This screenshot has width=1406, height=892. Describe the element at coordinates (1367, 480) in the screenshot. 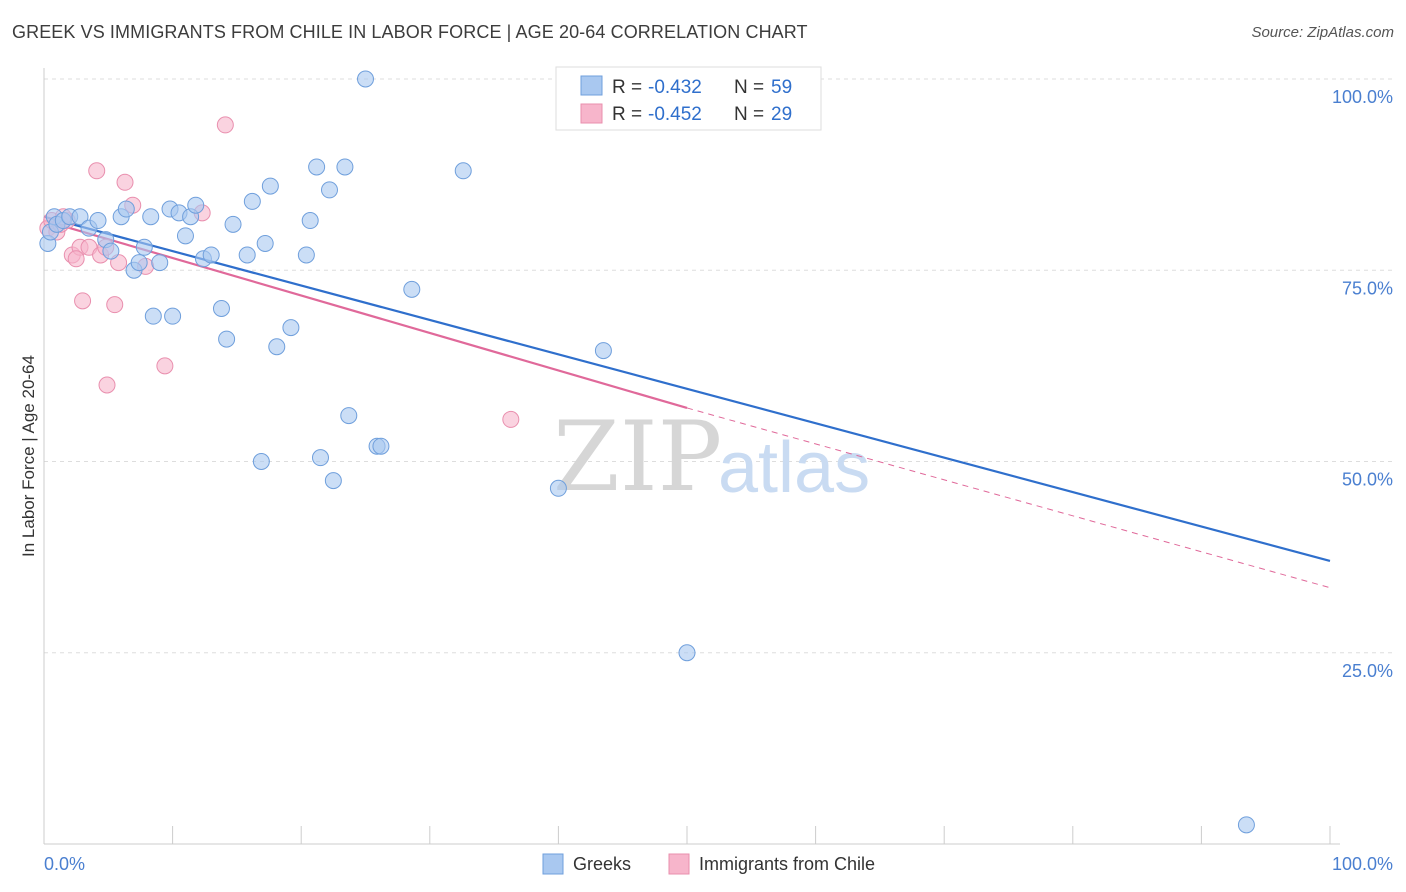

I see `y-tick-label-50: 50.0%` at that location.